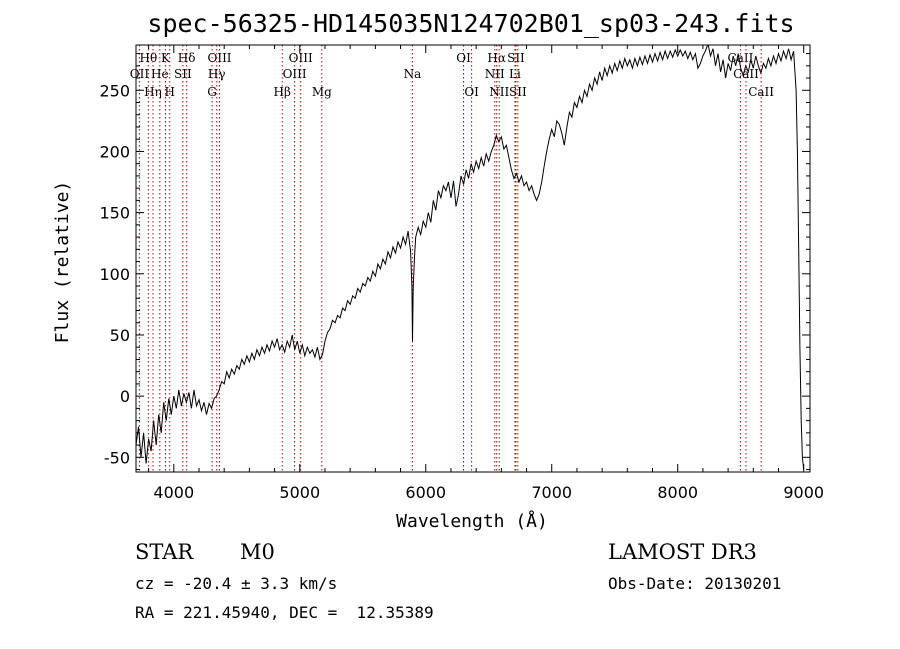  Describe the element at coordinates (284, 612) in the screenshot. I see `coordinates: RA = 221.45940, DEC = 12.35389` at that location.